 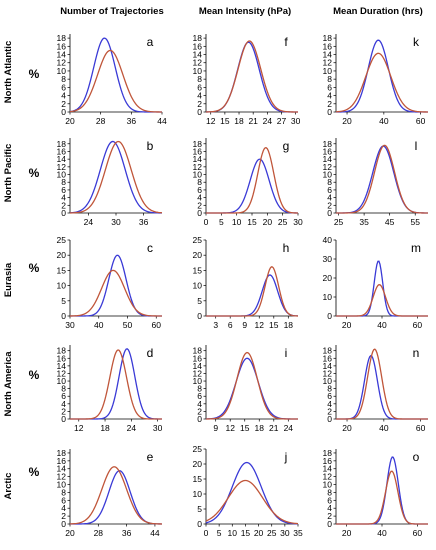 I want to click on y-tick-label-k: 2, so click(x=329, y=104).